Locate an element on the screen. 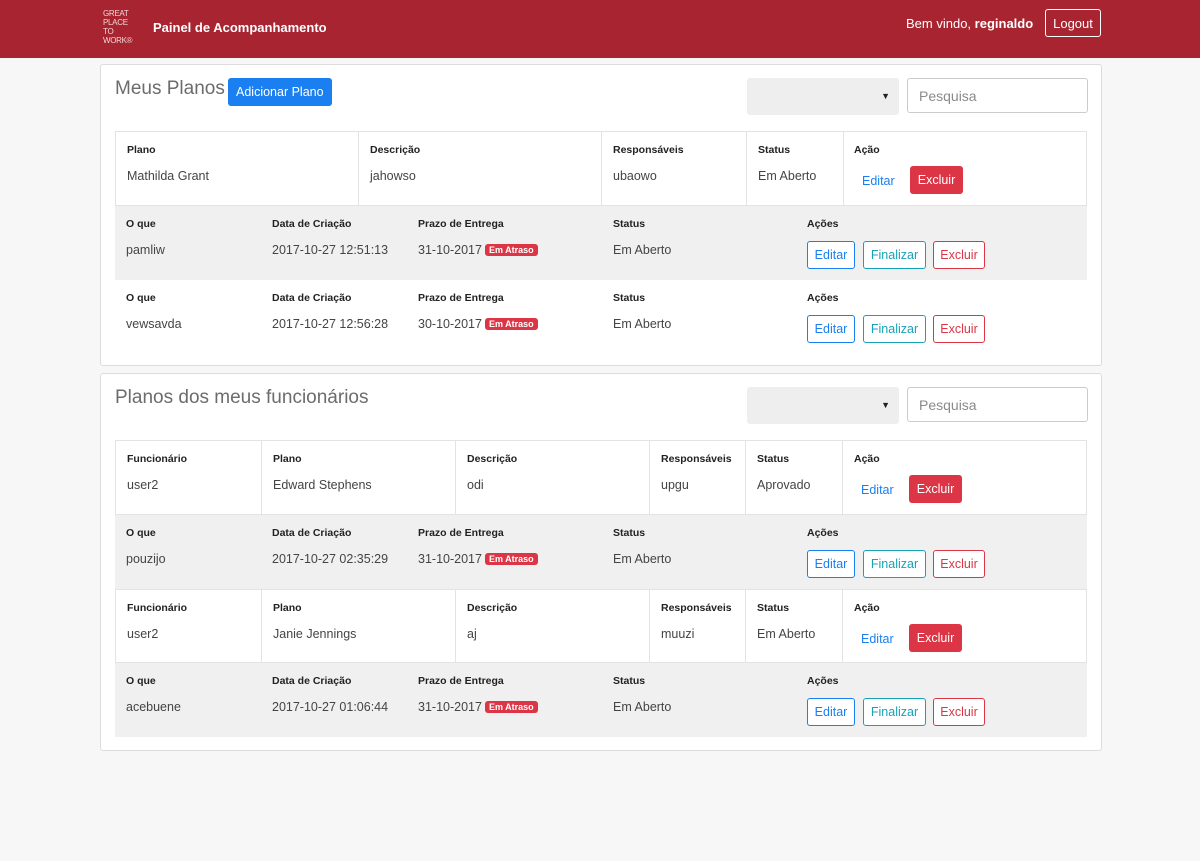  add-plan-button: Adicionar Plano is located at coordinates (280, 92).